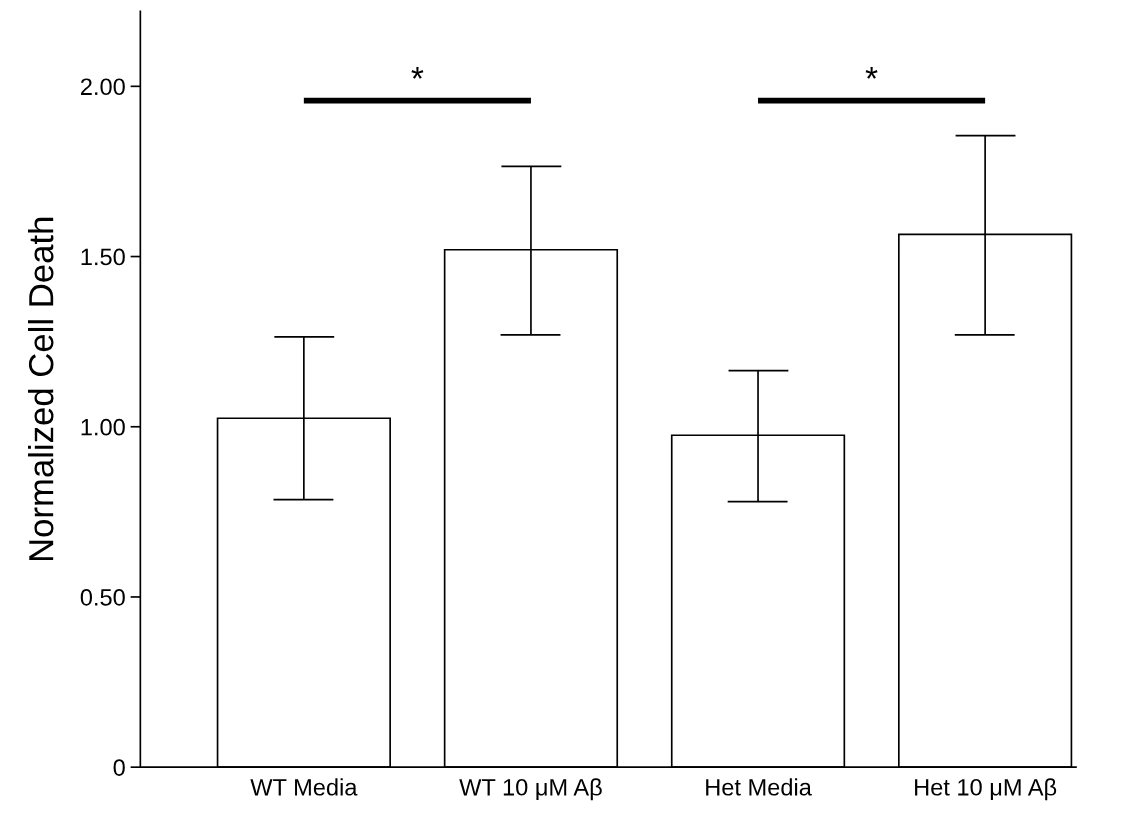 The height and width of the screenshot is (817, 1141). I want to click on x-tick-label: Het Media, so click(759, 787).